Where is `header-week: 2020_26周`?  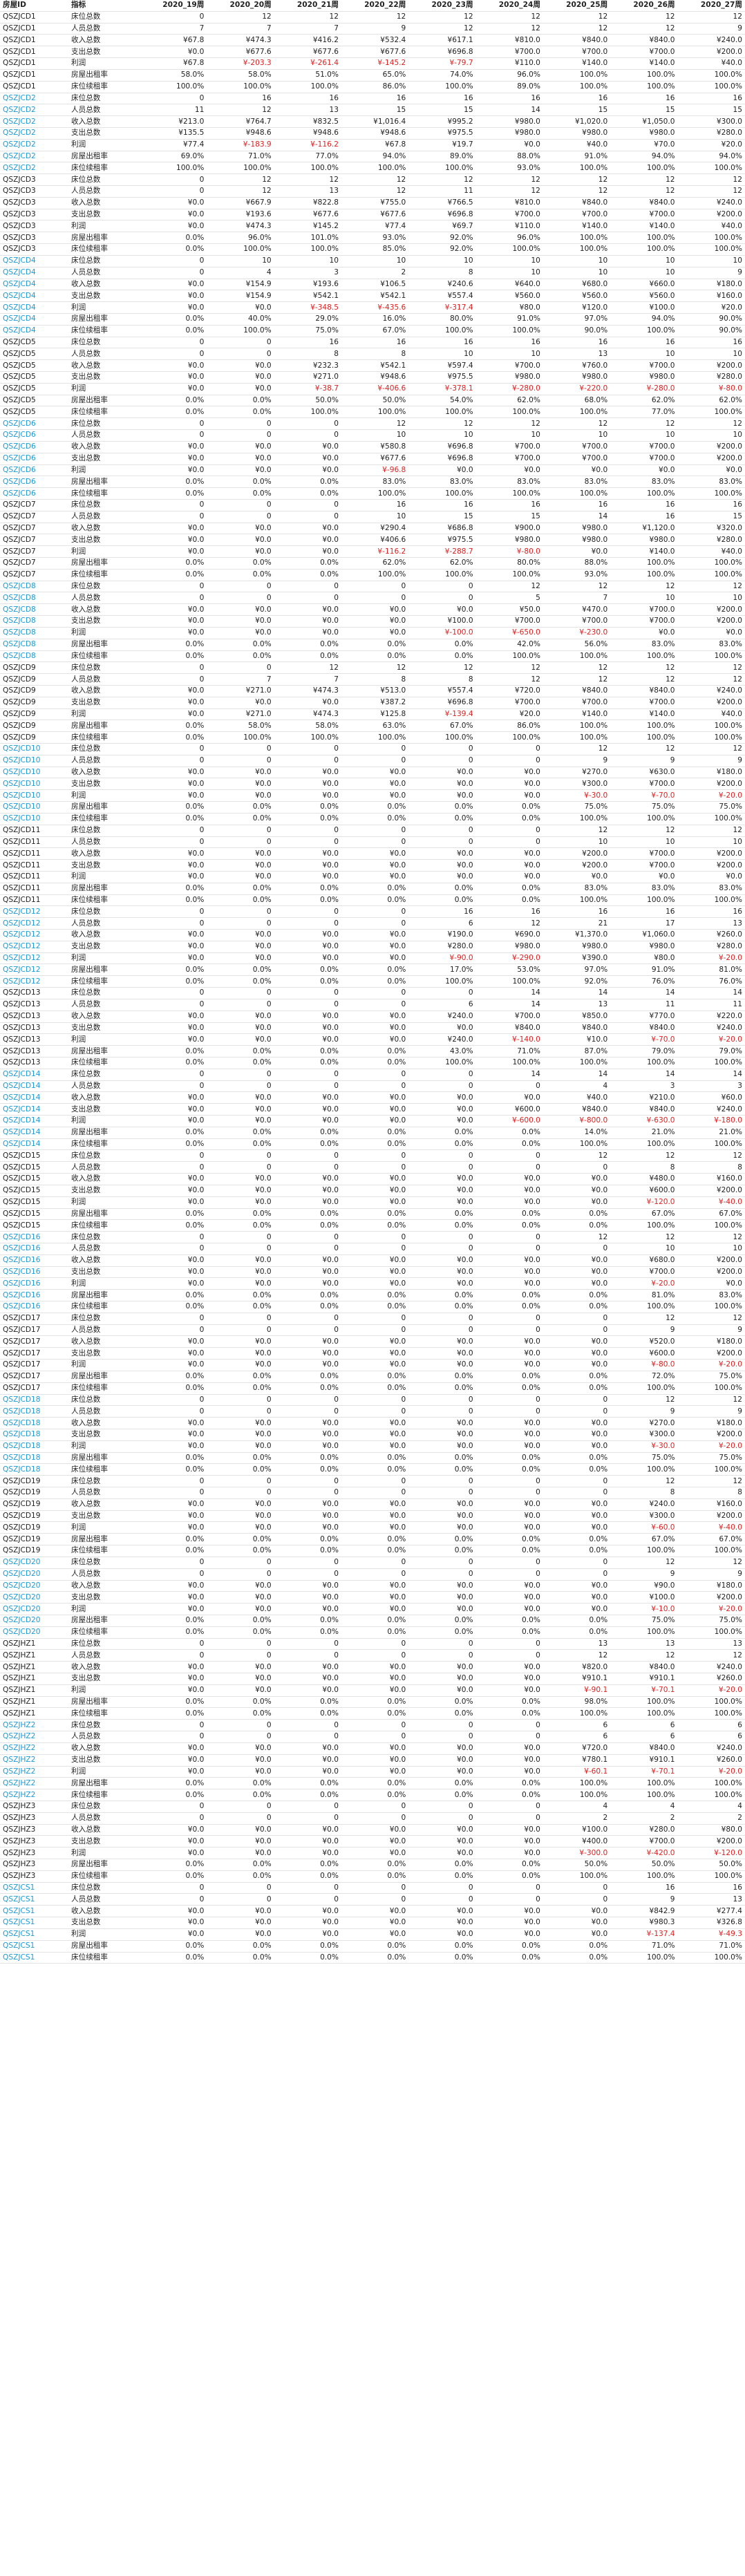
header-week: 2020_26周 is located at coordinates (644, 6).